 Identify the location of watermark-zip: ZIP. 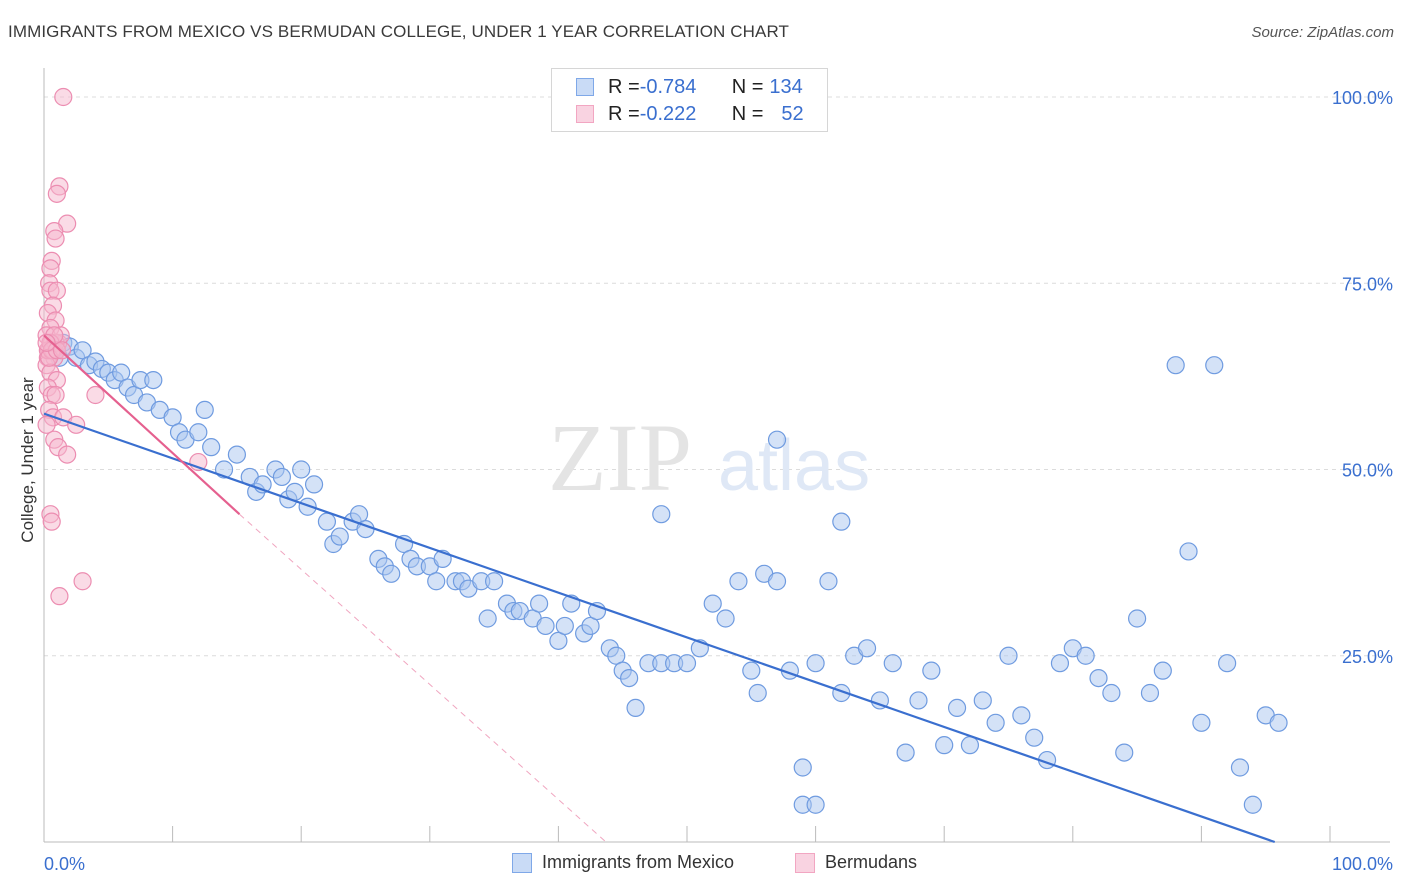
(620, 457).